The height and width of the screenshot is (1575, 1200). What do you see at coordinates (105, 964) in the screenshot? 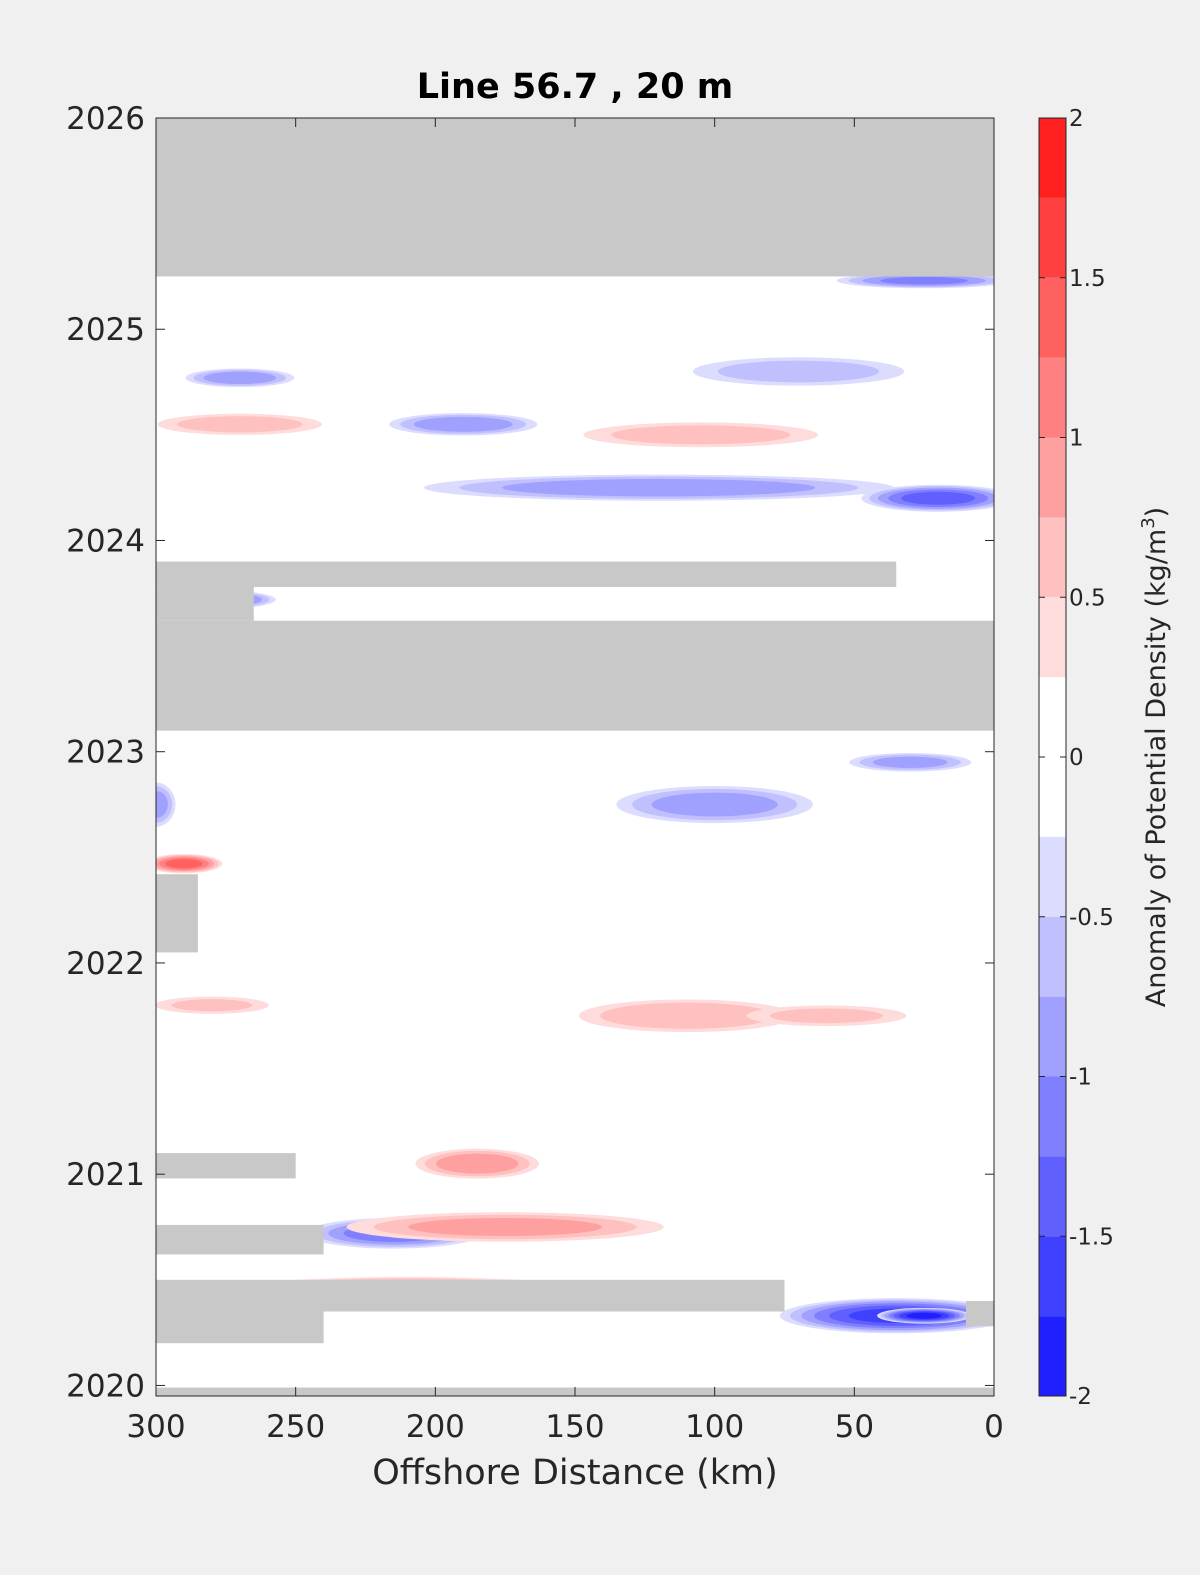
I see `y-tick-label: 2022` at bounding box center [105, 964].